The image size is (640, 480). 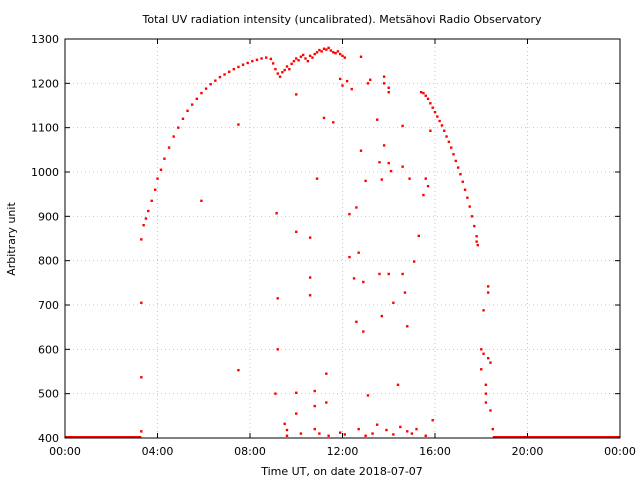 I want to click on x-tick-label: 20:00, so click(x=528, y=451).